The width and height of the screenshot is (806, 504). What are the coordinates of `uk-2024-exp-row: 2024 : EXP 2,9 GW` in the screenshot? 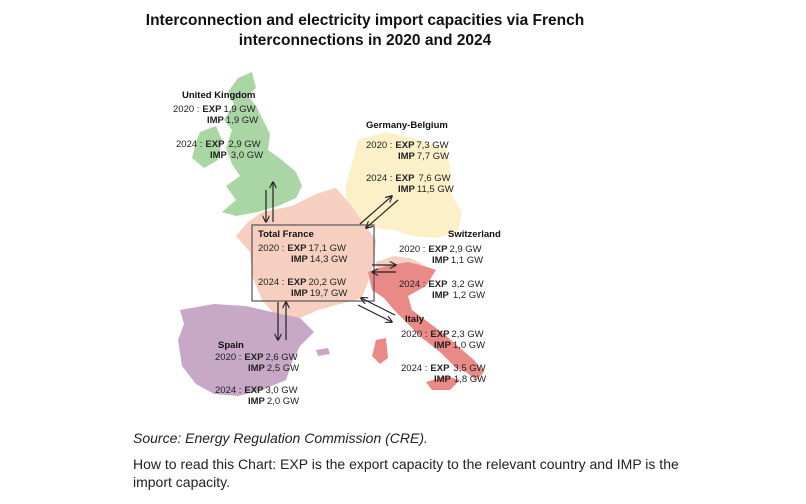 It's located at (218, 144).